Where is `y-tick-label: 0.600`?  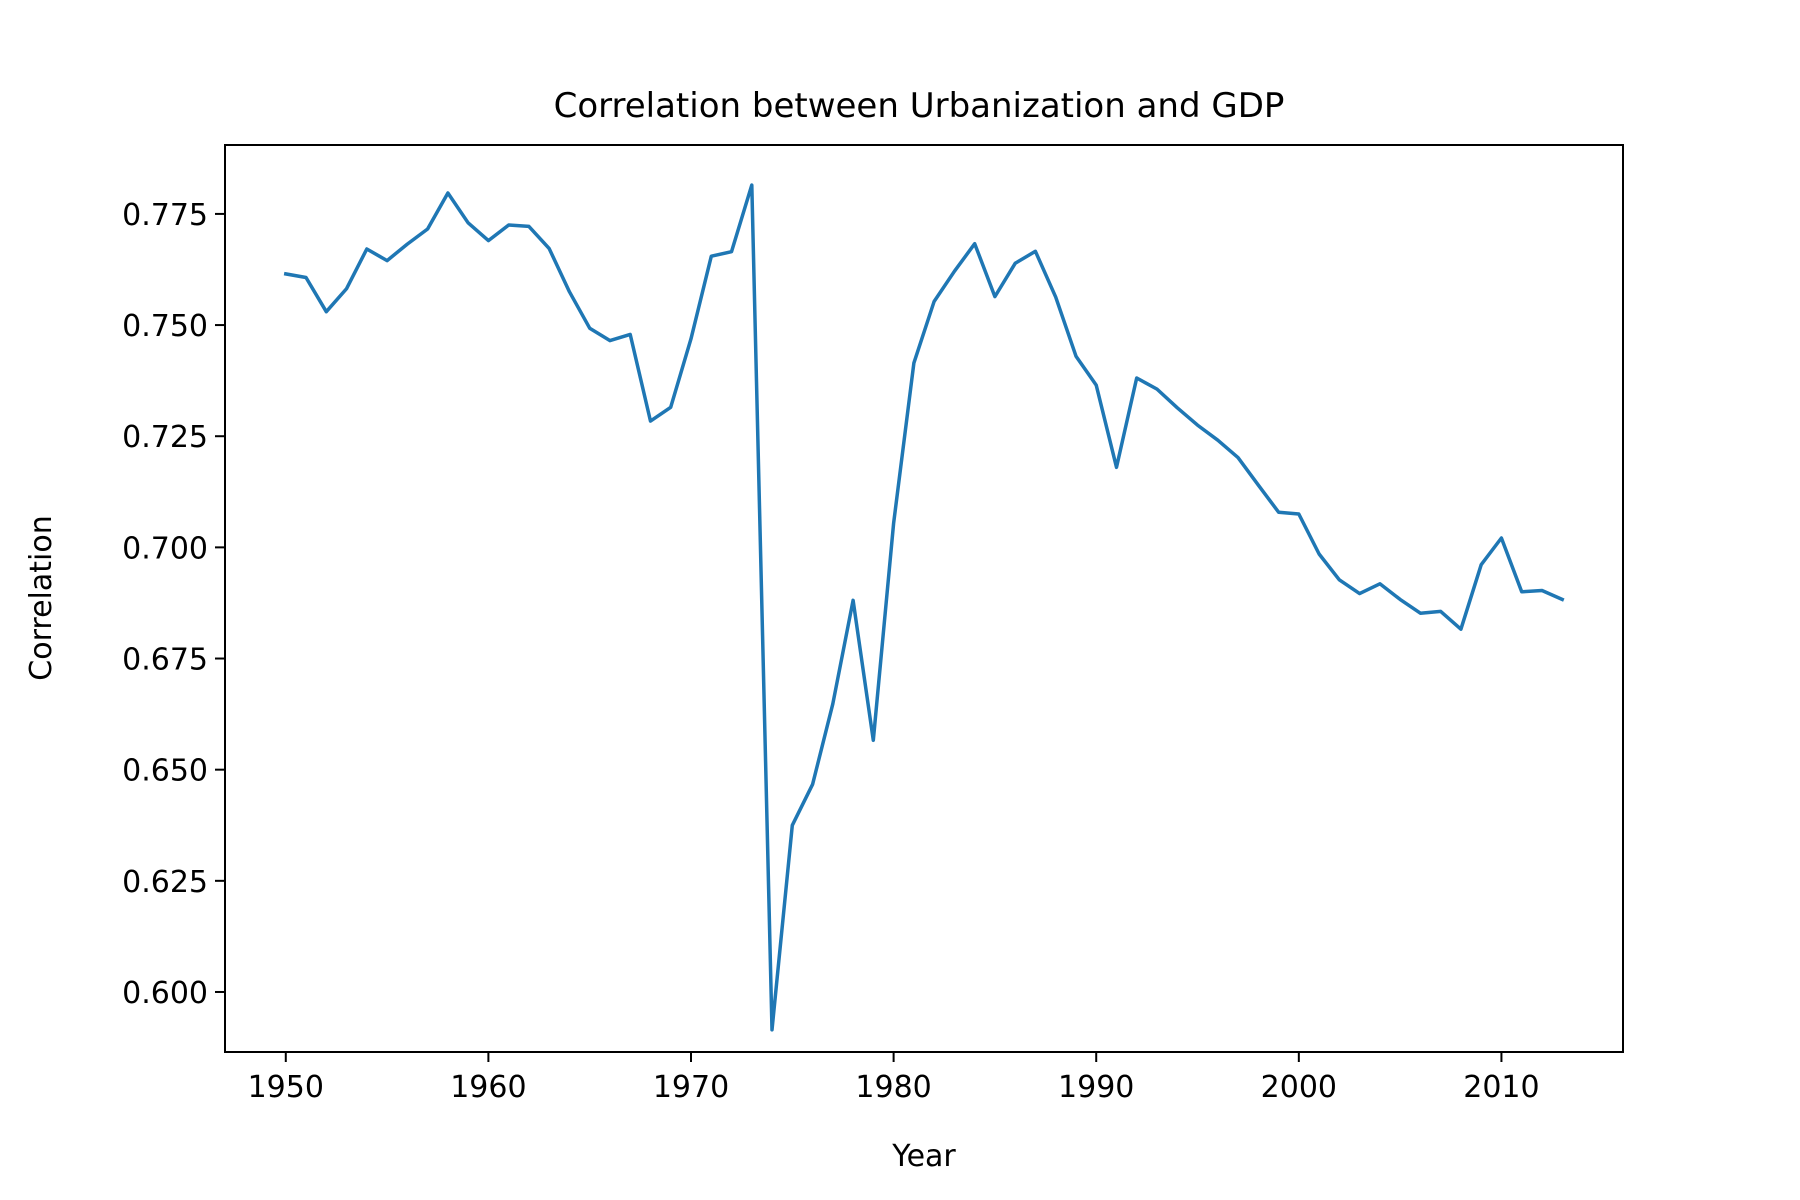
y-tick-label: 0.600 is located at coordinates (165, 993).